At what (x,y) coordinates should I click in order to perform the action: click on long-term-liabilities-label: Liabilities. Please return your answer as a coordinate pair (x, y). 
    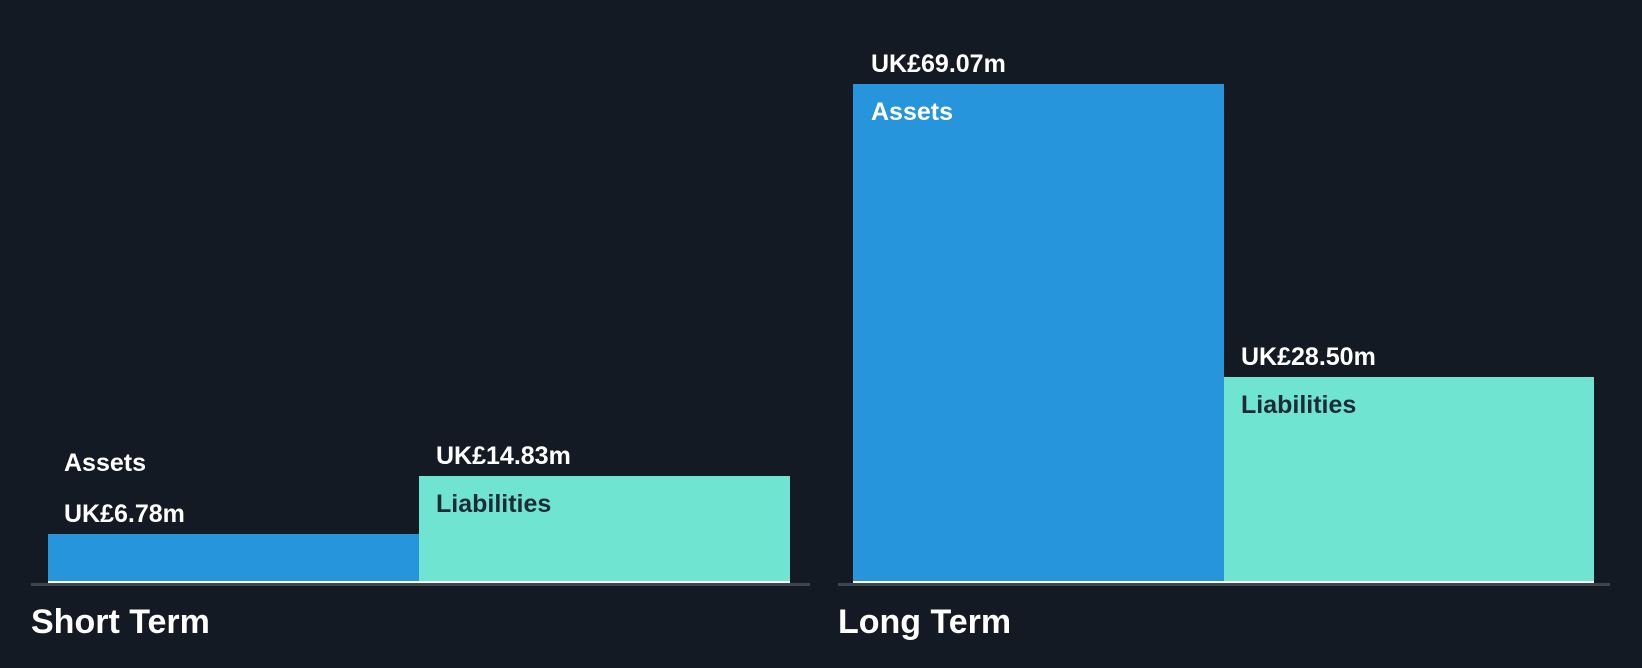
    Looking at the image, I should click on (1299, 405).